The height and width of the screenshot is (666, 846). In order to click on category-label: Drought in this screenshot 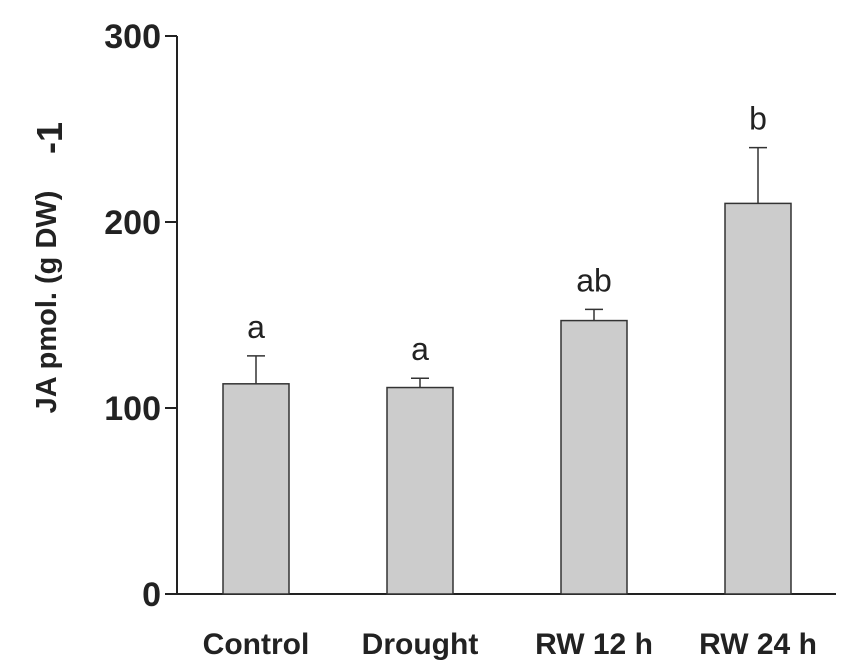, I will do `click(420, 644)`.